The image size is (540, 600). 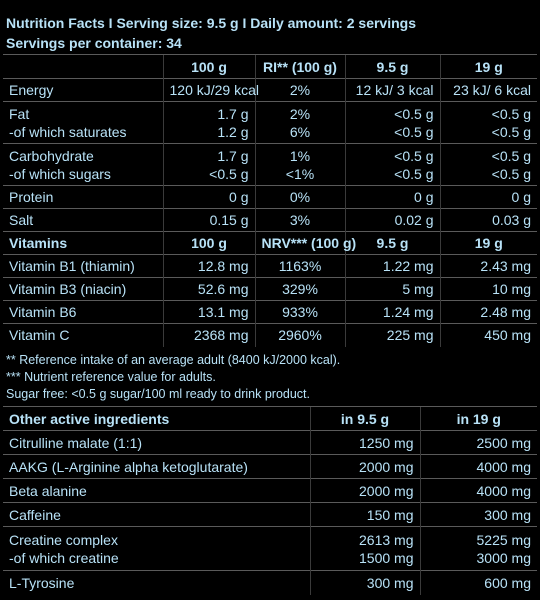 I want to click on cell-text: 933%, so click(x=300, y=312).